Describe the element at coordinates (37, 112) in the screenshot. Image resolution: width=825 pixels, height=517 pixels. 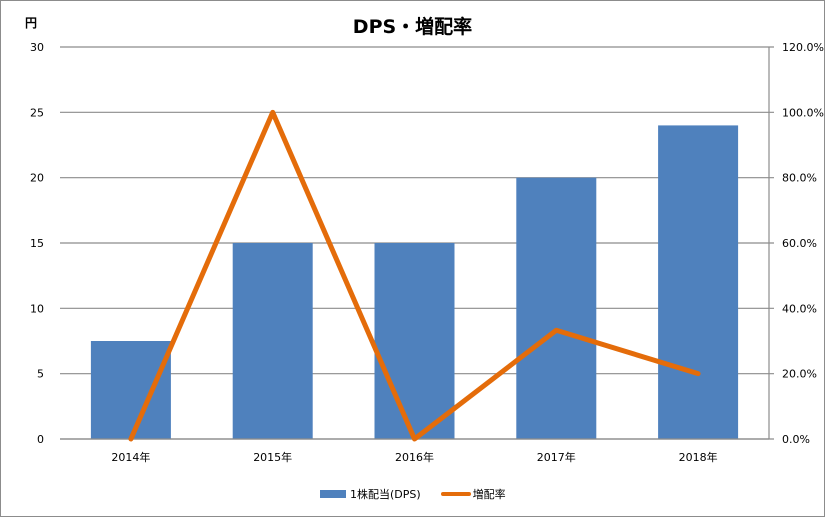
I see `y-tick-label: 25` at that location.